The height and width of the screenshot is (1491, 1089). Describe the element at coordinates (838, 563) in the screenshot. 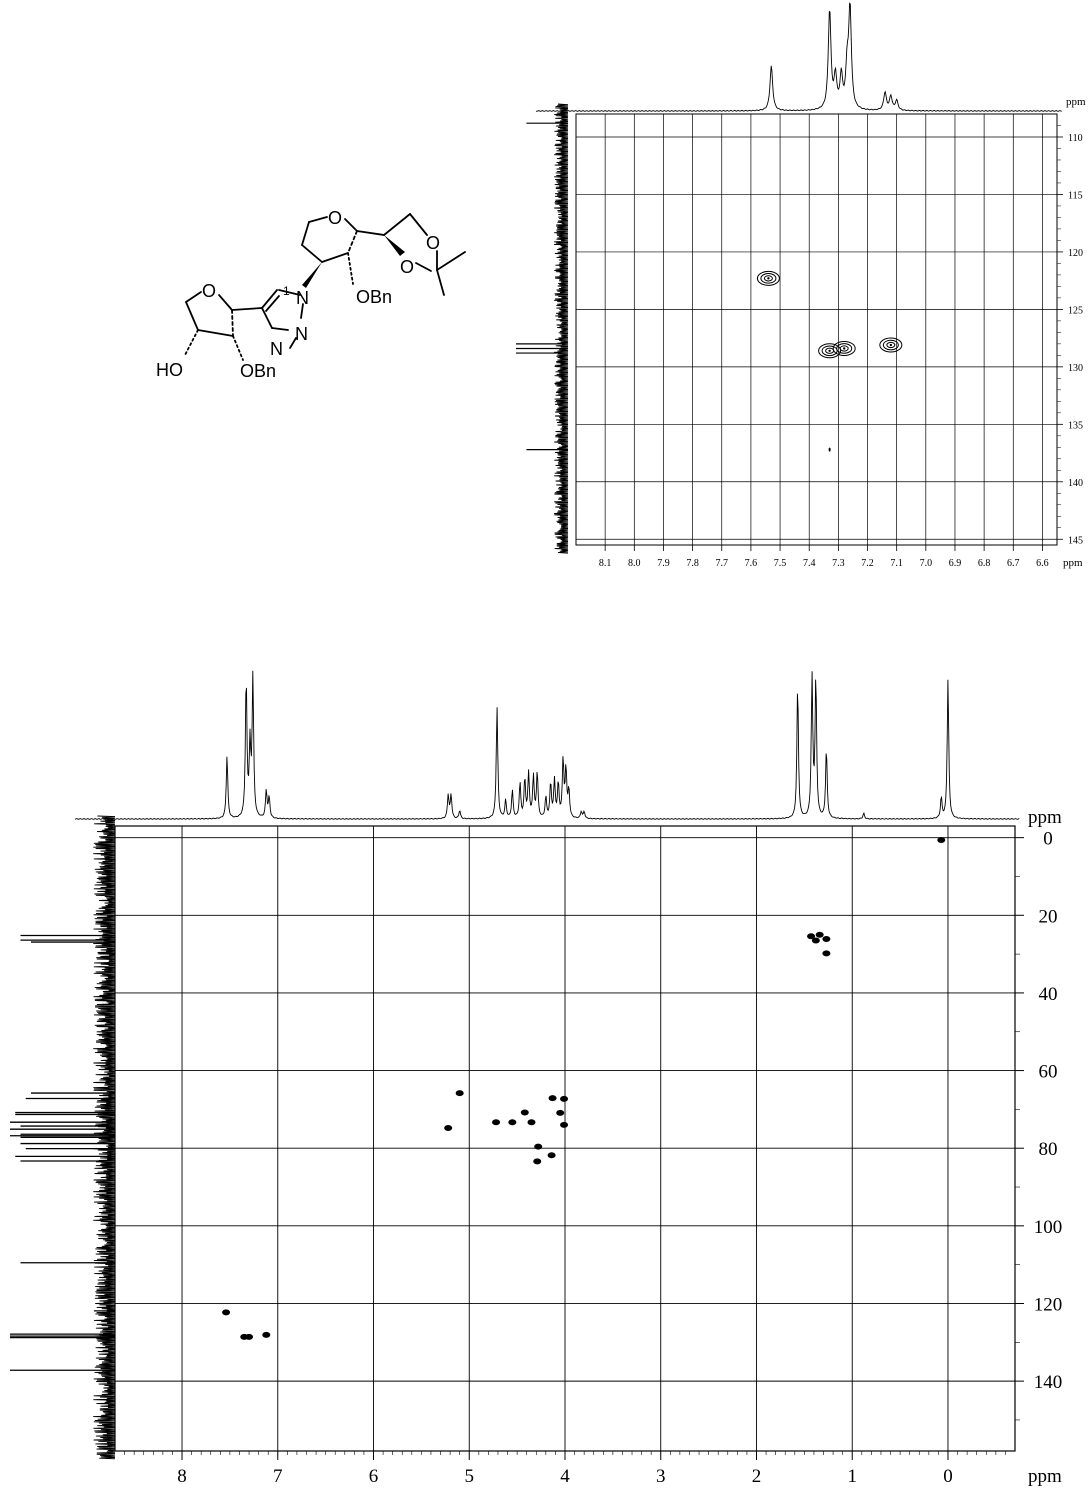

I see `x-tick-label: 7.3` at that location.